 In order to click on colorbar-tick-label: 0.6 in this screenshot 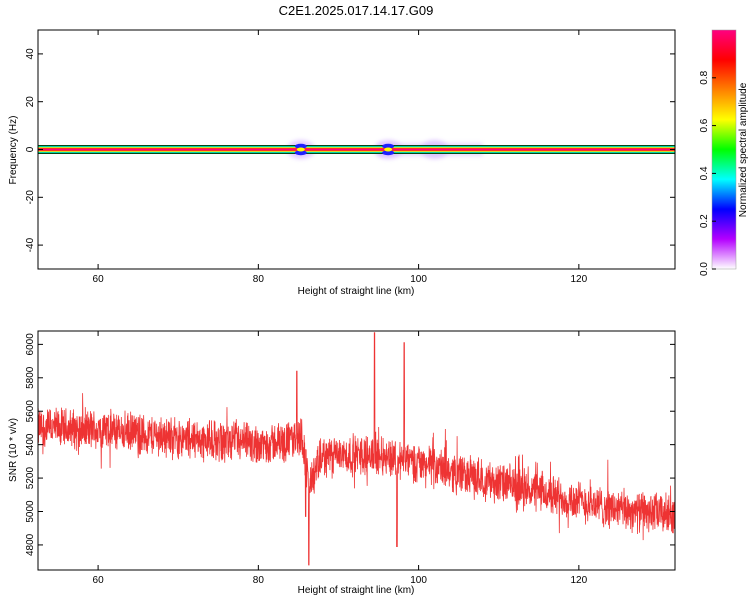, I will do `click(704, 125)`.